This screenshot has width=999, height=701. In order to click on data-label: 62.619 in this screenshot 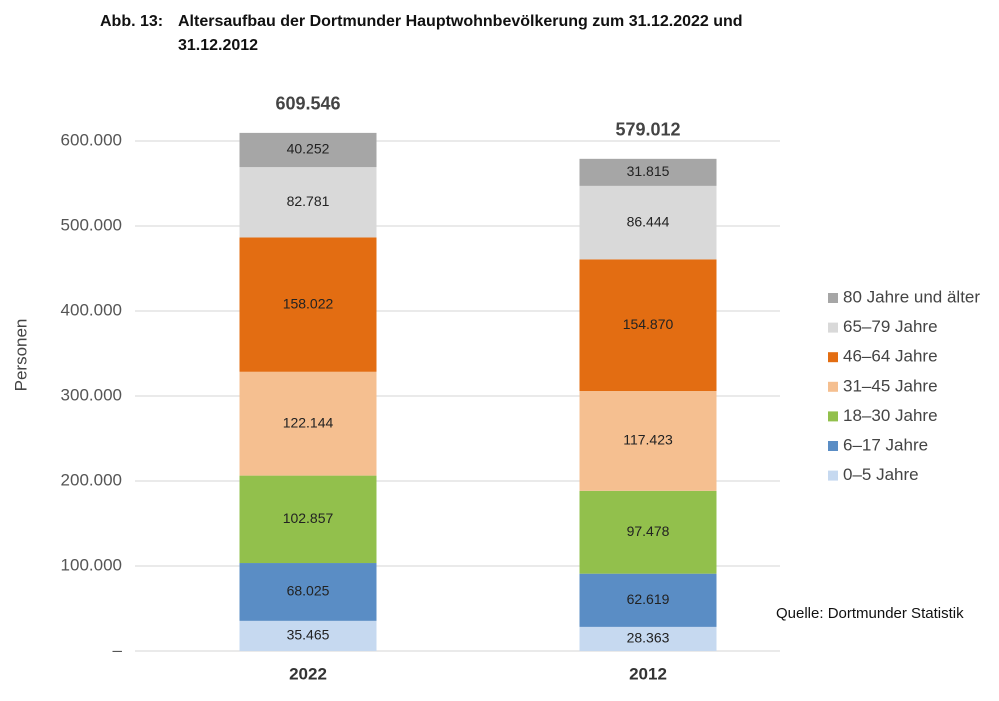, I will do `click(648, 599)`.